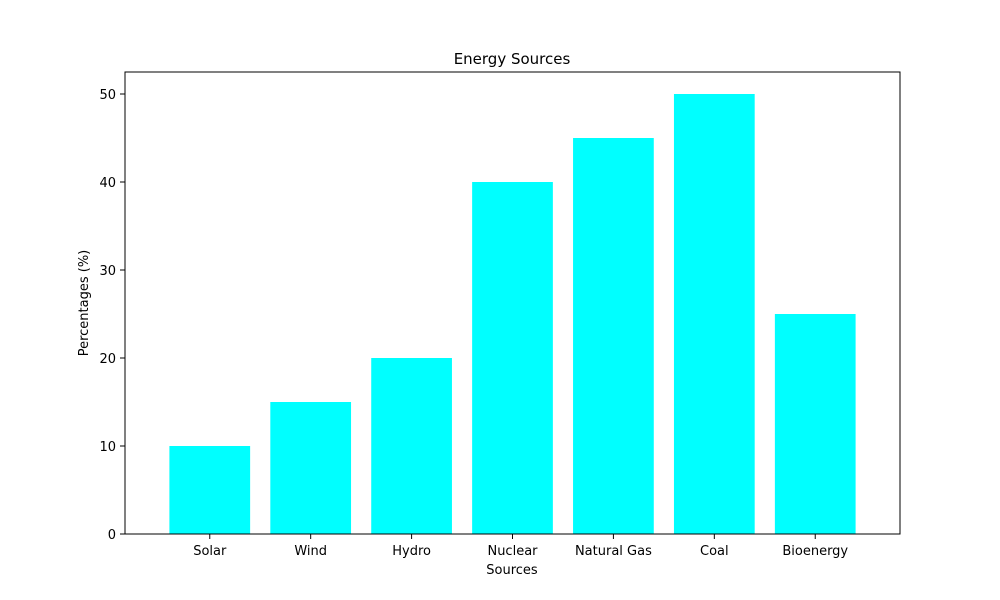 The height and width of the screenshot is (600, 1000). What do you see at coordinates (815, 551) in the screenshot?
I see `x-tick-label-bioenergy: Bioenergy` at bounding box center [815, 551].